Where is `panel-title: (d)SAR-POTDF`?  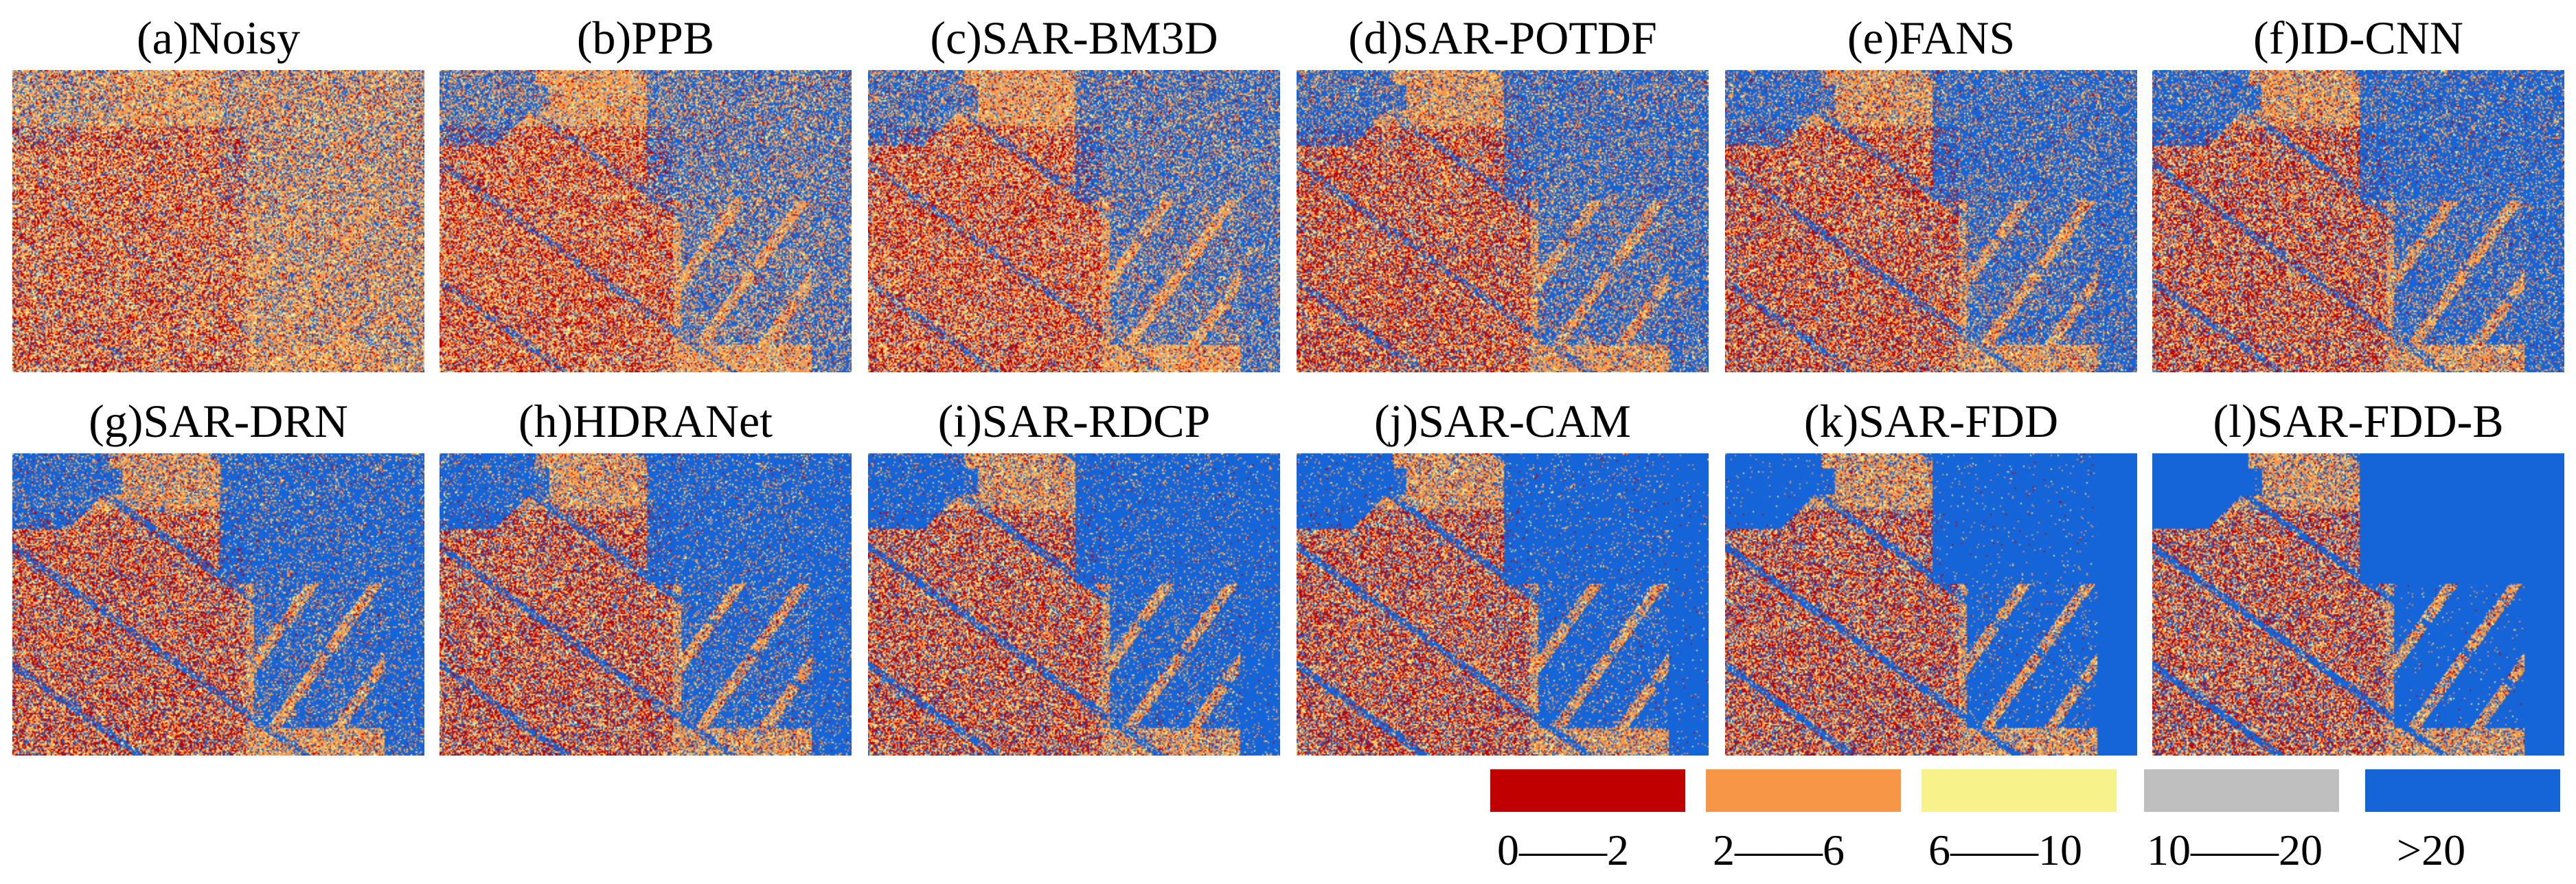 panel-title: (d)SAR-POTDF is located at coordinates (1502, 38).